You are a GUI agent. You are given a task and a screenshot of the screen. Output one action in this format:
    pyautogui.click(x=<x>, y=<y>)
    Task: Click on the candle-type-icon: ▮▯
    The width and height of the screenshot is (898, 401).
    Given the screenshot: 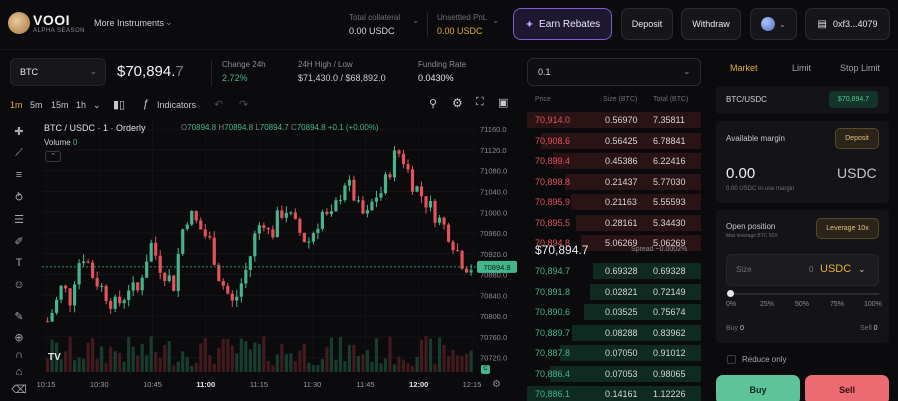 What is the action you would take?
    pyautogui.click(x=119, y=105)
    